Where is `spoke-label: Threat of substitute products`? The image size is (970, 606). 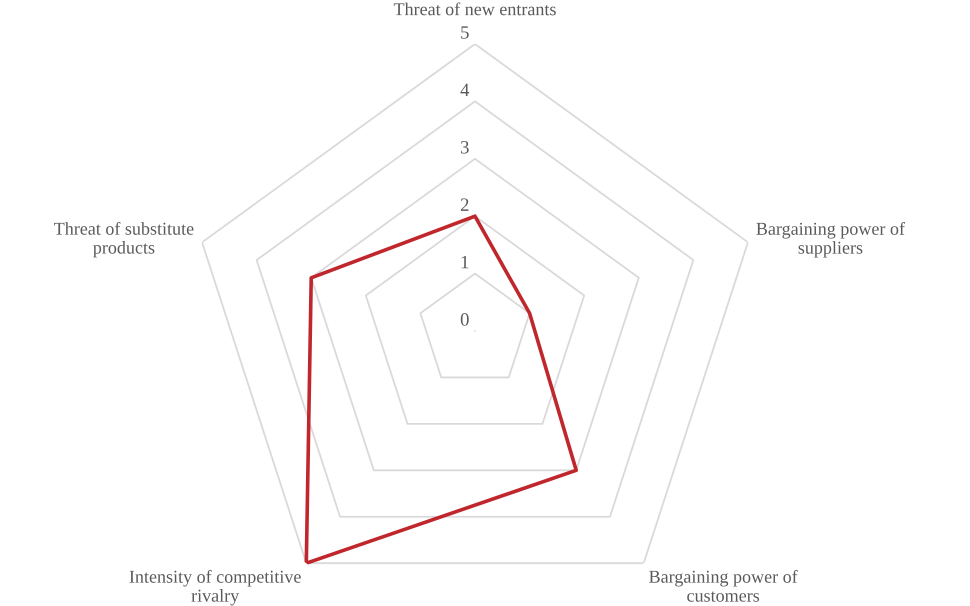
spoke-label: Threat of substitute products is located at coordinates (124, 240).